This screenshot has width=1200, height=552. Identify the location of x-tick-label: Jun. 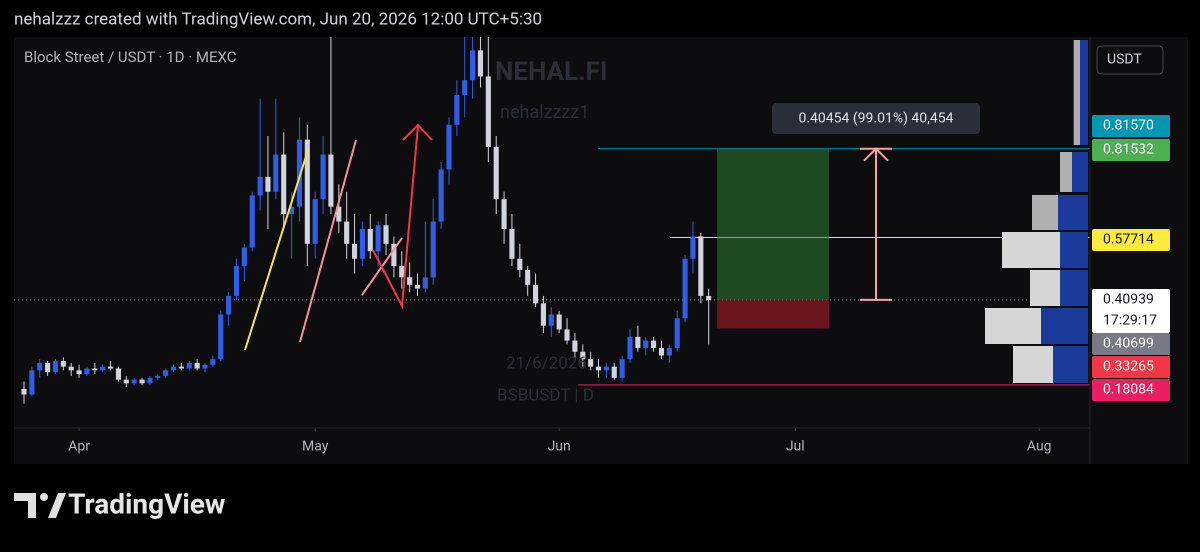
(559, 447).